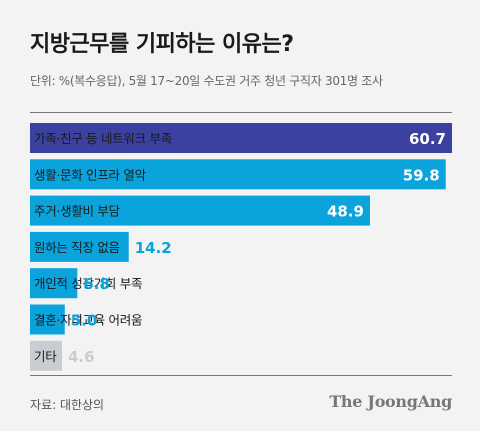 The image size is (480, 431). I want to click on category-label-2: 주거·생활비 부담, so click(77, 211).